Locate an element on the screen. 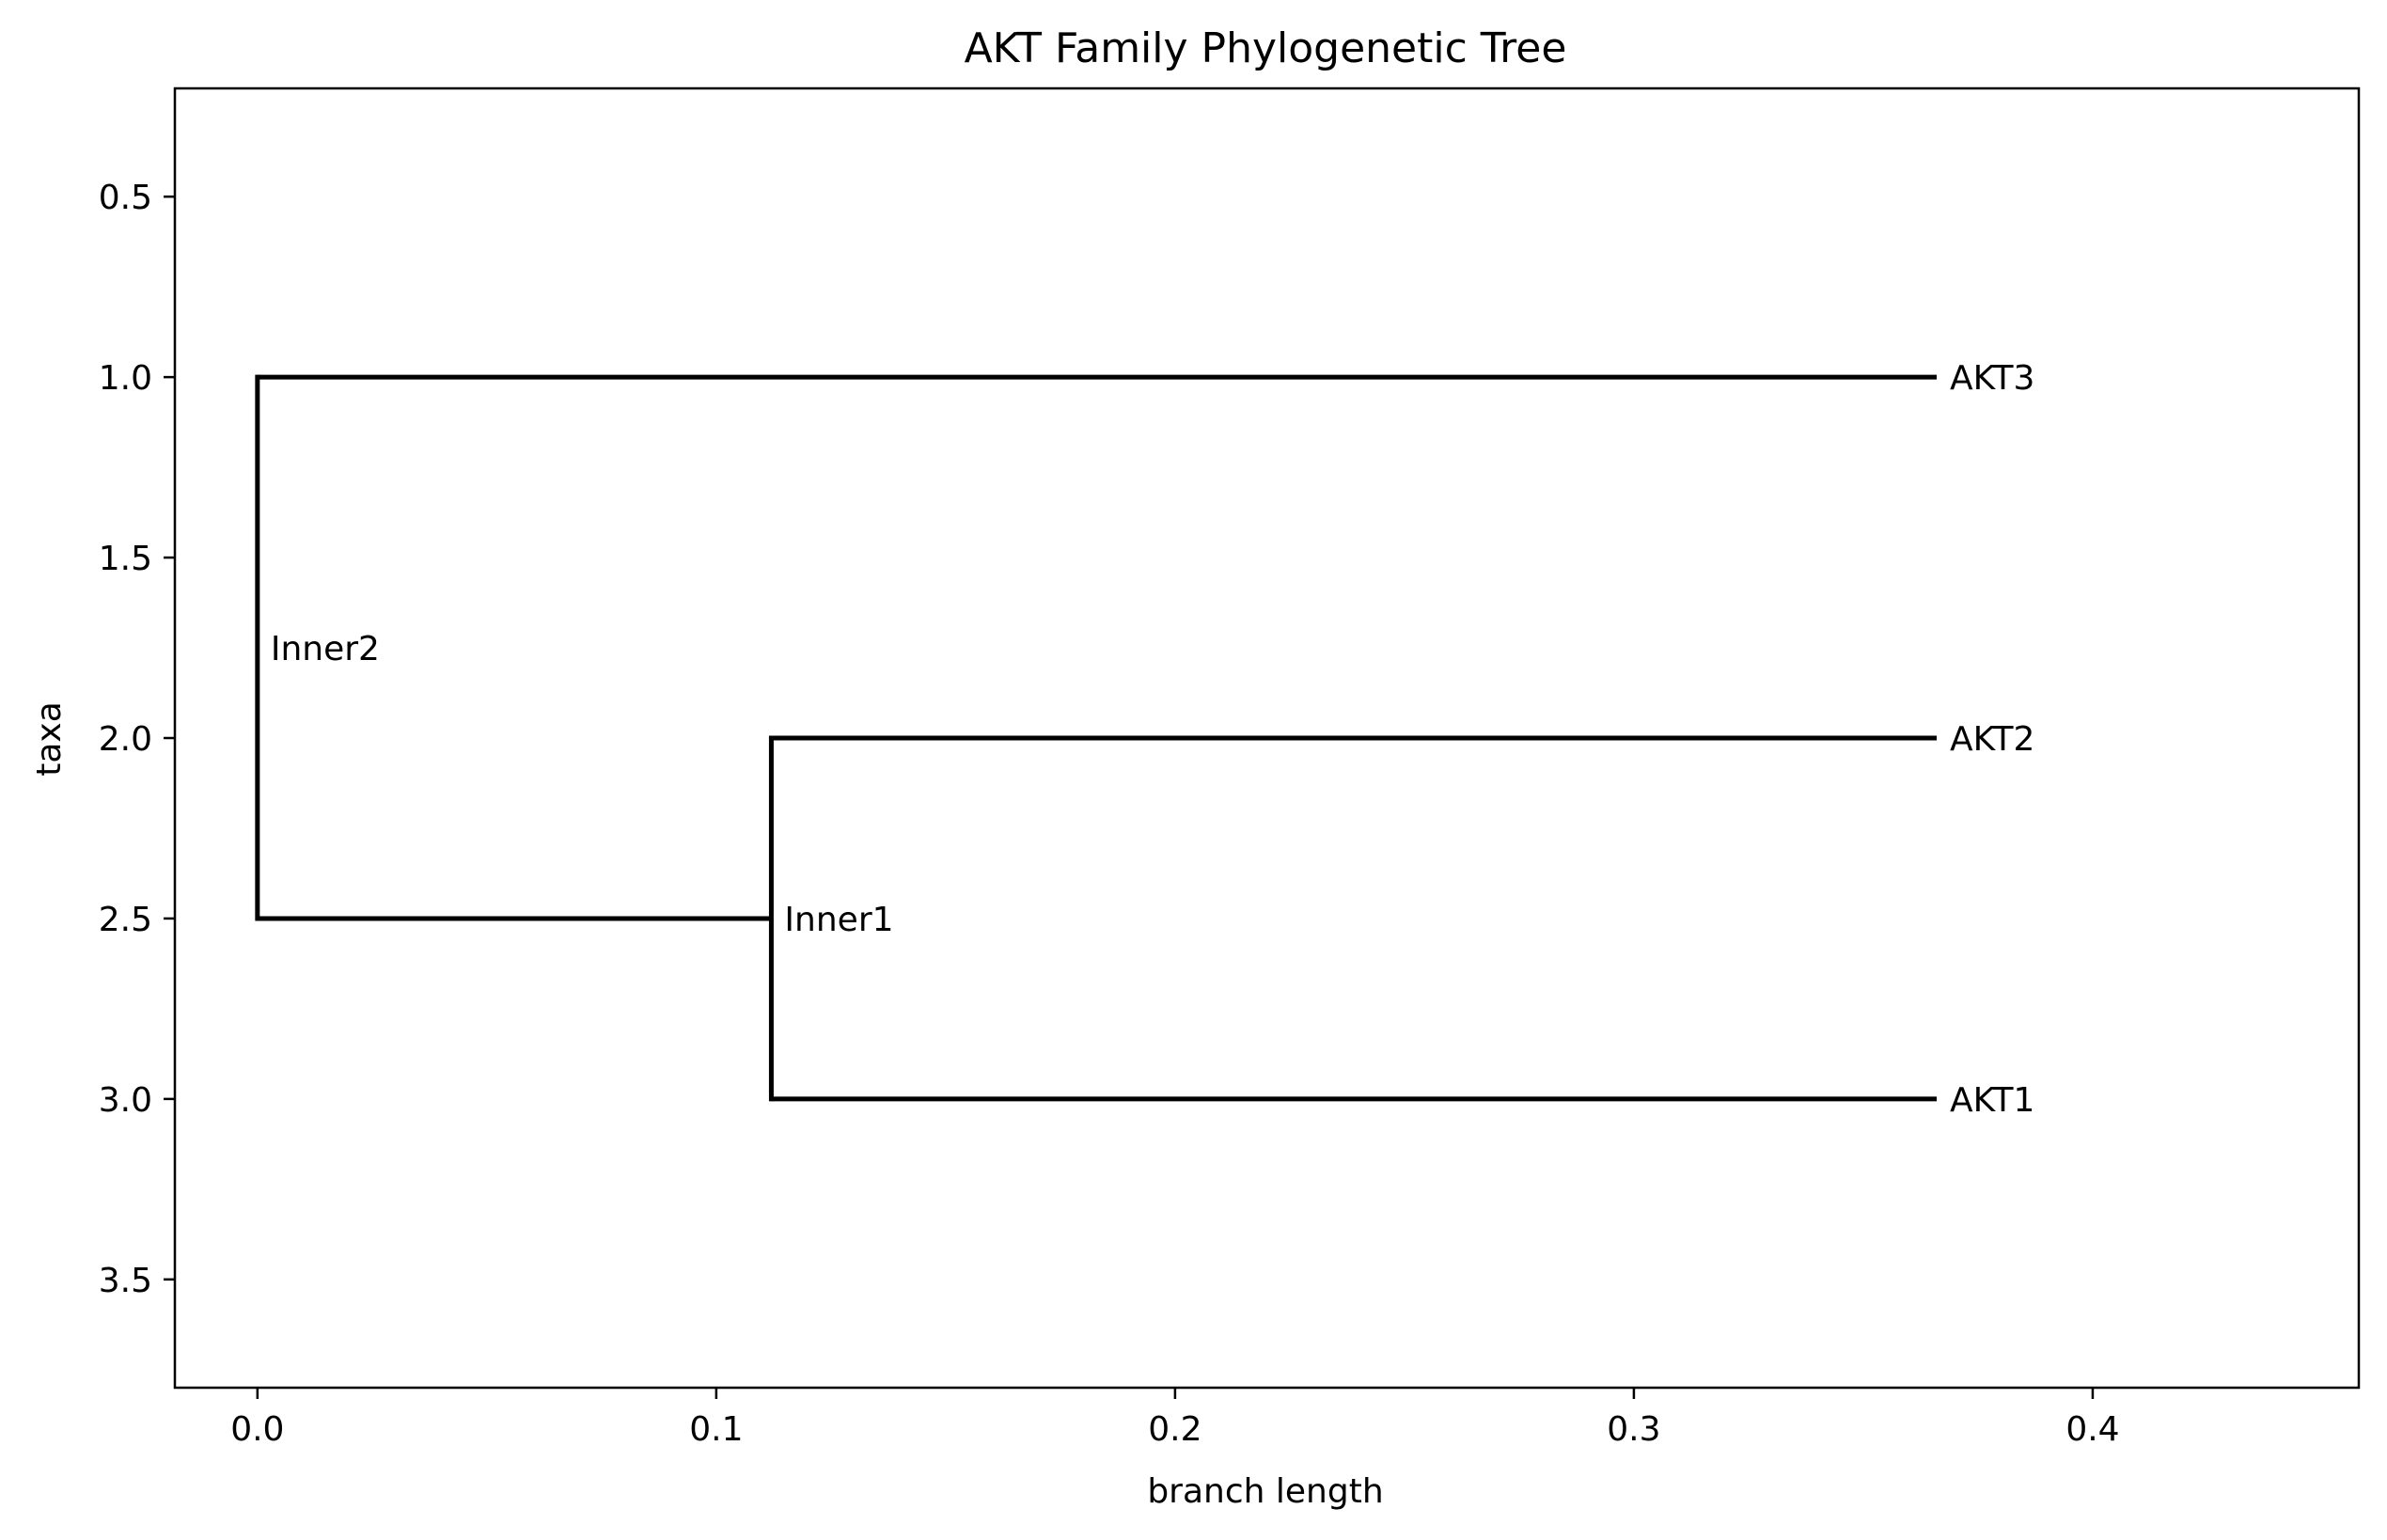 The height and width of the screenshot is (1540, 2387). node-label-inner1: Inner1 is located at coordinates (838, 920).